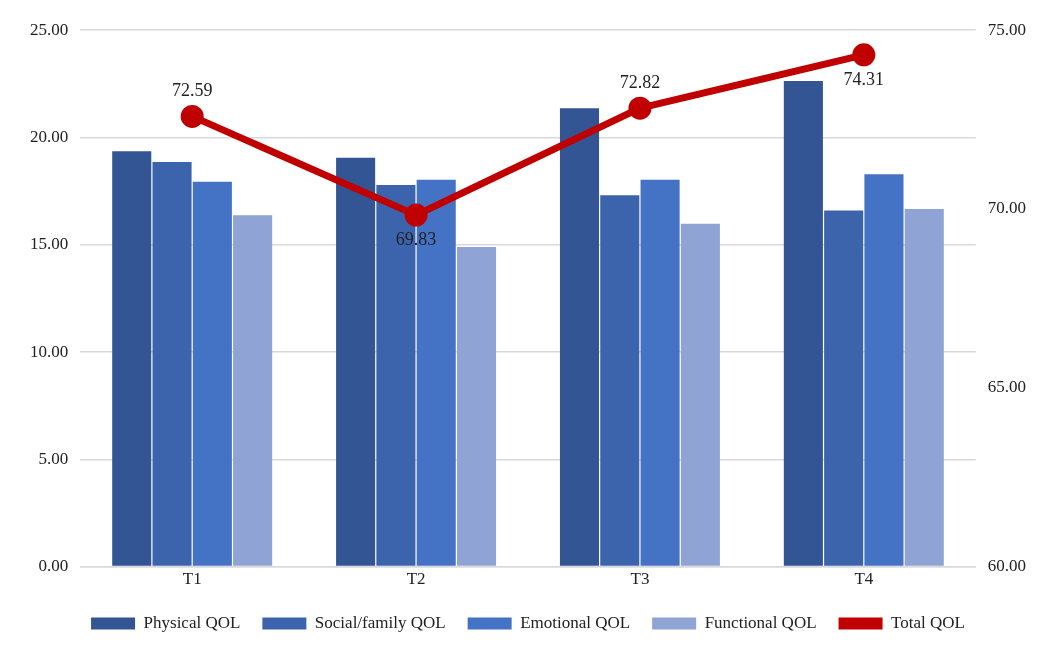 The height and width of the screenshot is (659, 1059). I want to click on data-label: 72.82, so click(640, 81).